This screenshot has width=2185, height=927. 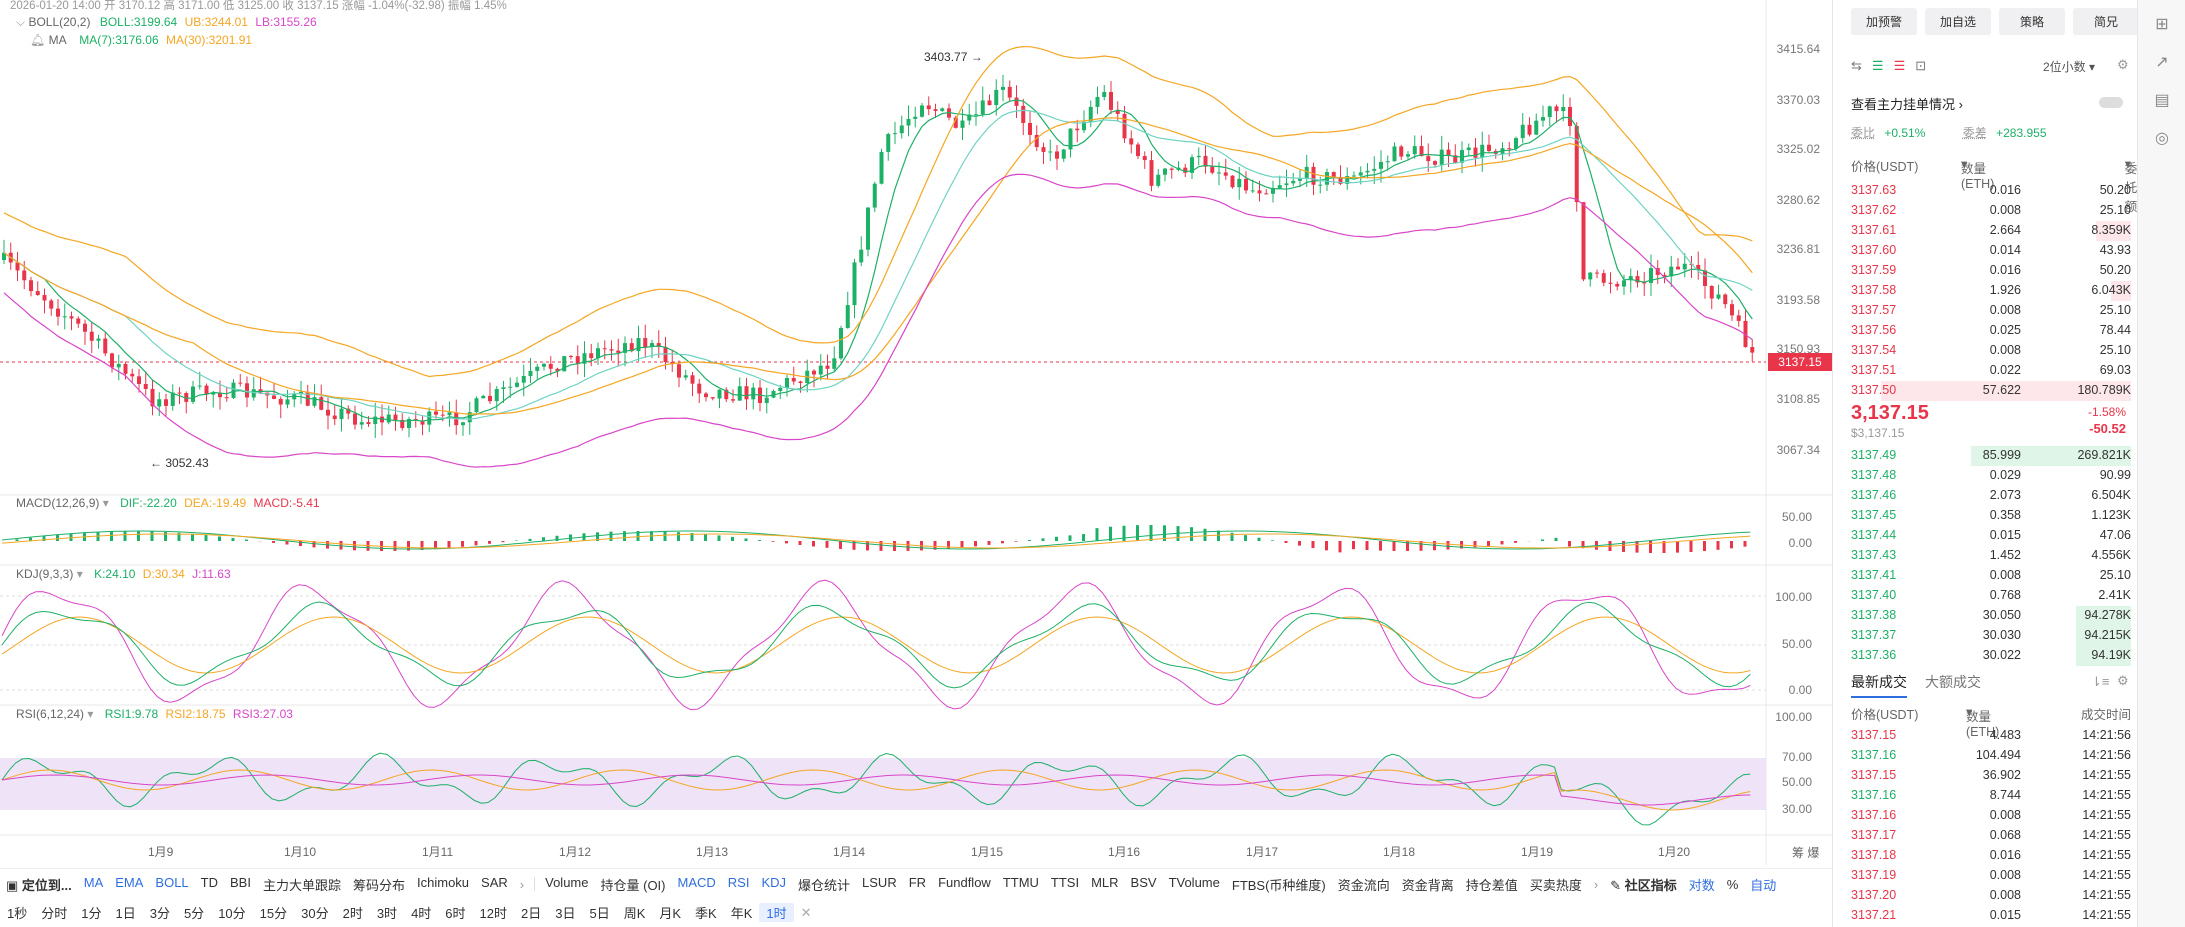 What do you see at coordinates (697, 884) in the screenshot?
I see `indicator-item: MACD` at bounding box center [697, 884].